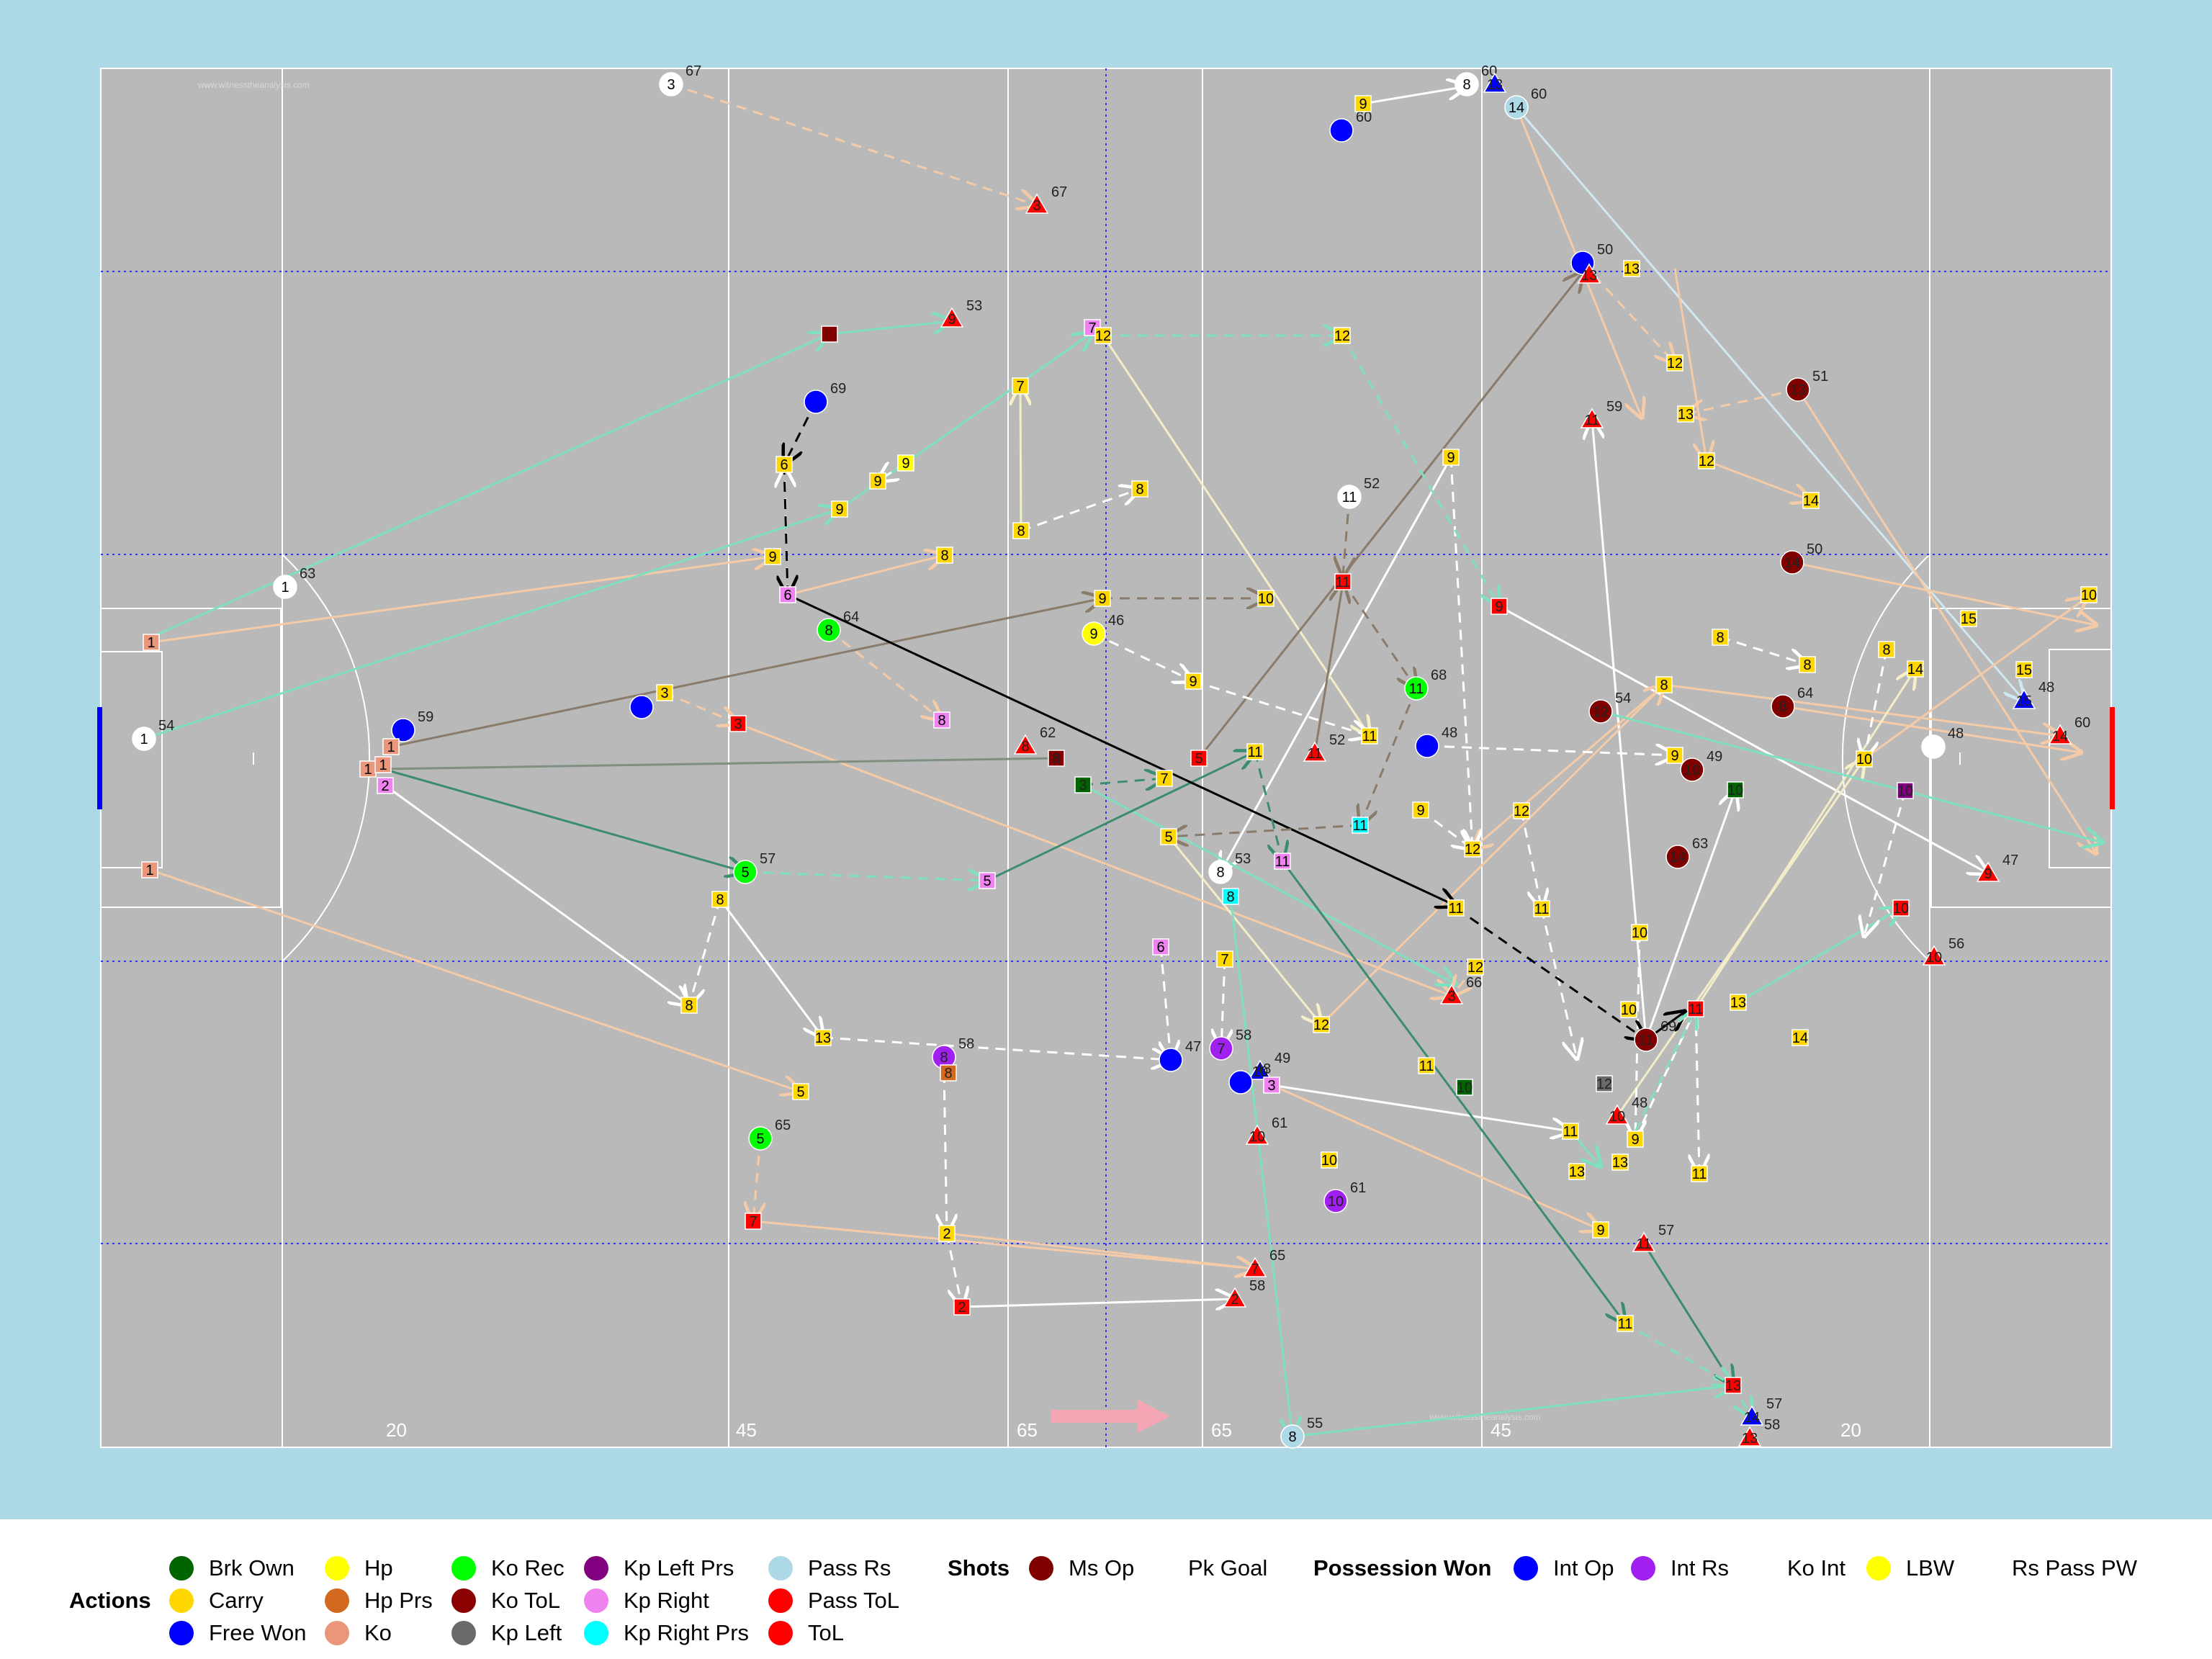  What do you see at coordinates (666, 1600) in the screenshot?
I see `legend-label: Kp Right` at bounding box center [666, 1600].